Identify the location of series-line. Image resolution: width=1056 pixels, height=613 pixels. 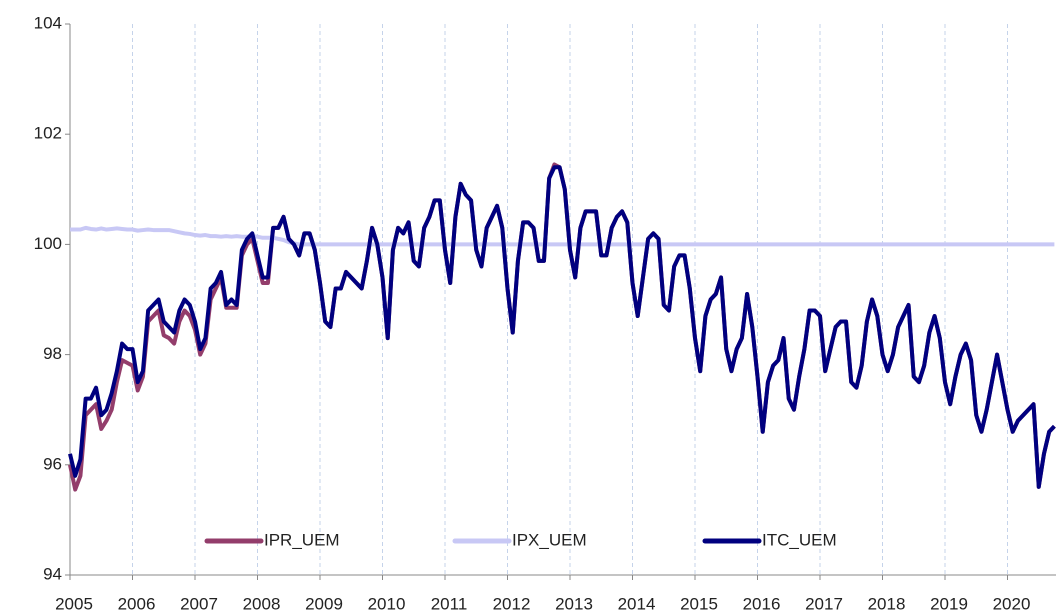
(562, 236).